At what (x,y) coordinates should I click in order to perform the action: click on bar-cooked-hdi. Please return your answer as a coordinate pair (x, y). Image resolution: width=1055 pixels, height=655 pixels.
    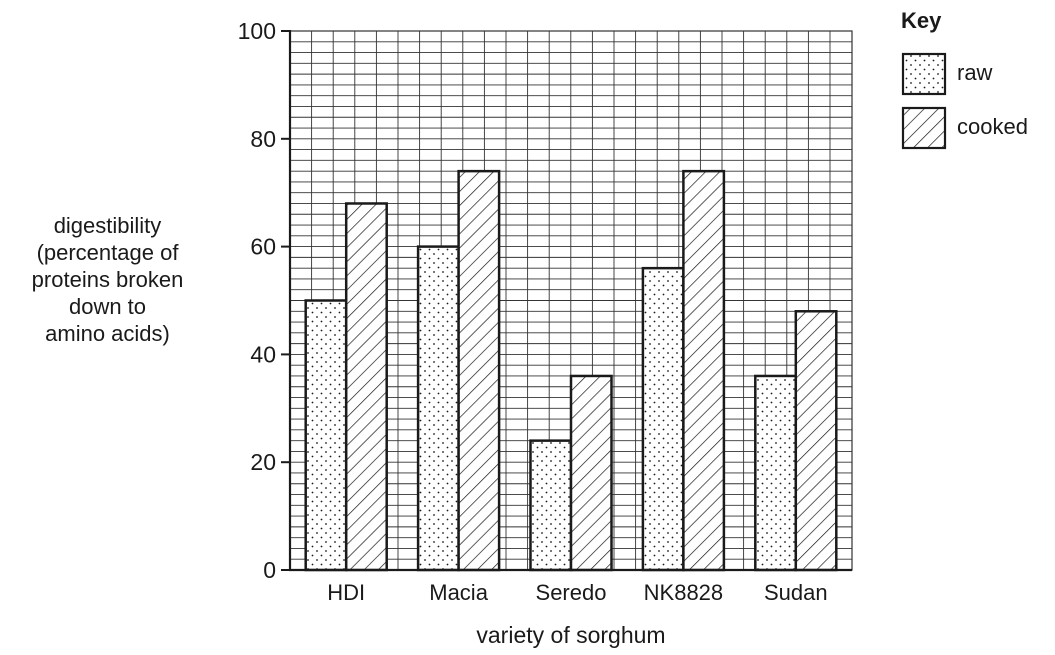
    Looking at the image, I should click on (366, 387).